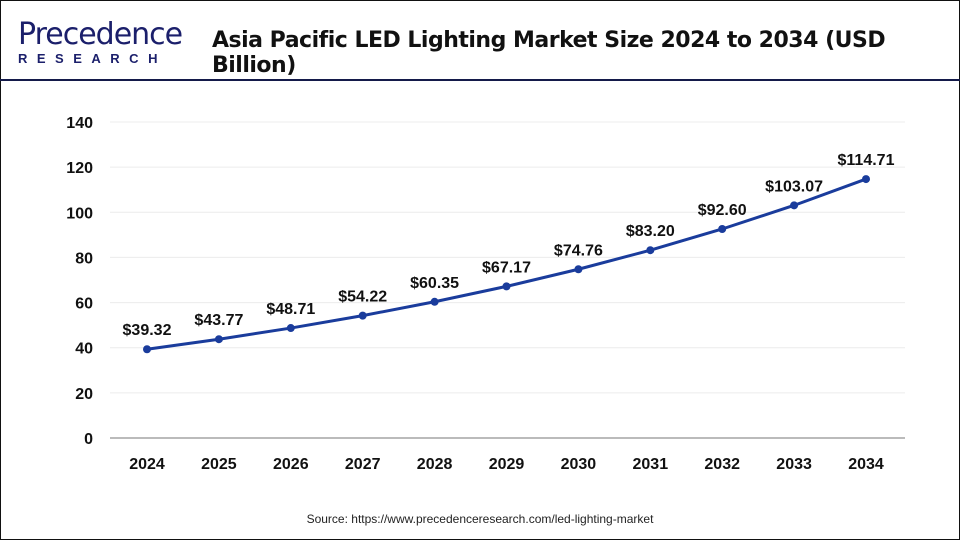  What do you see at coordinates (435, 464) in the screenshot?
I see `x-tick-label: 2028` at bounding box center [435, 464].